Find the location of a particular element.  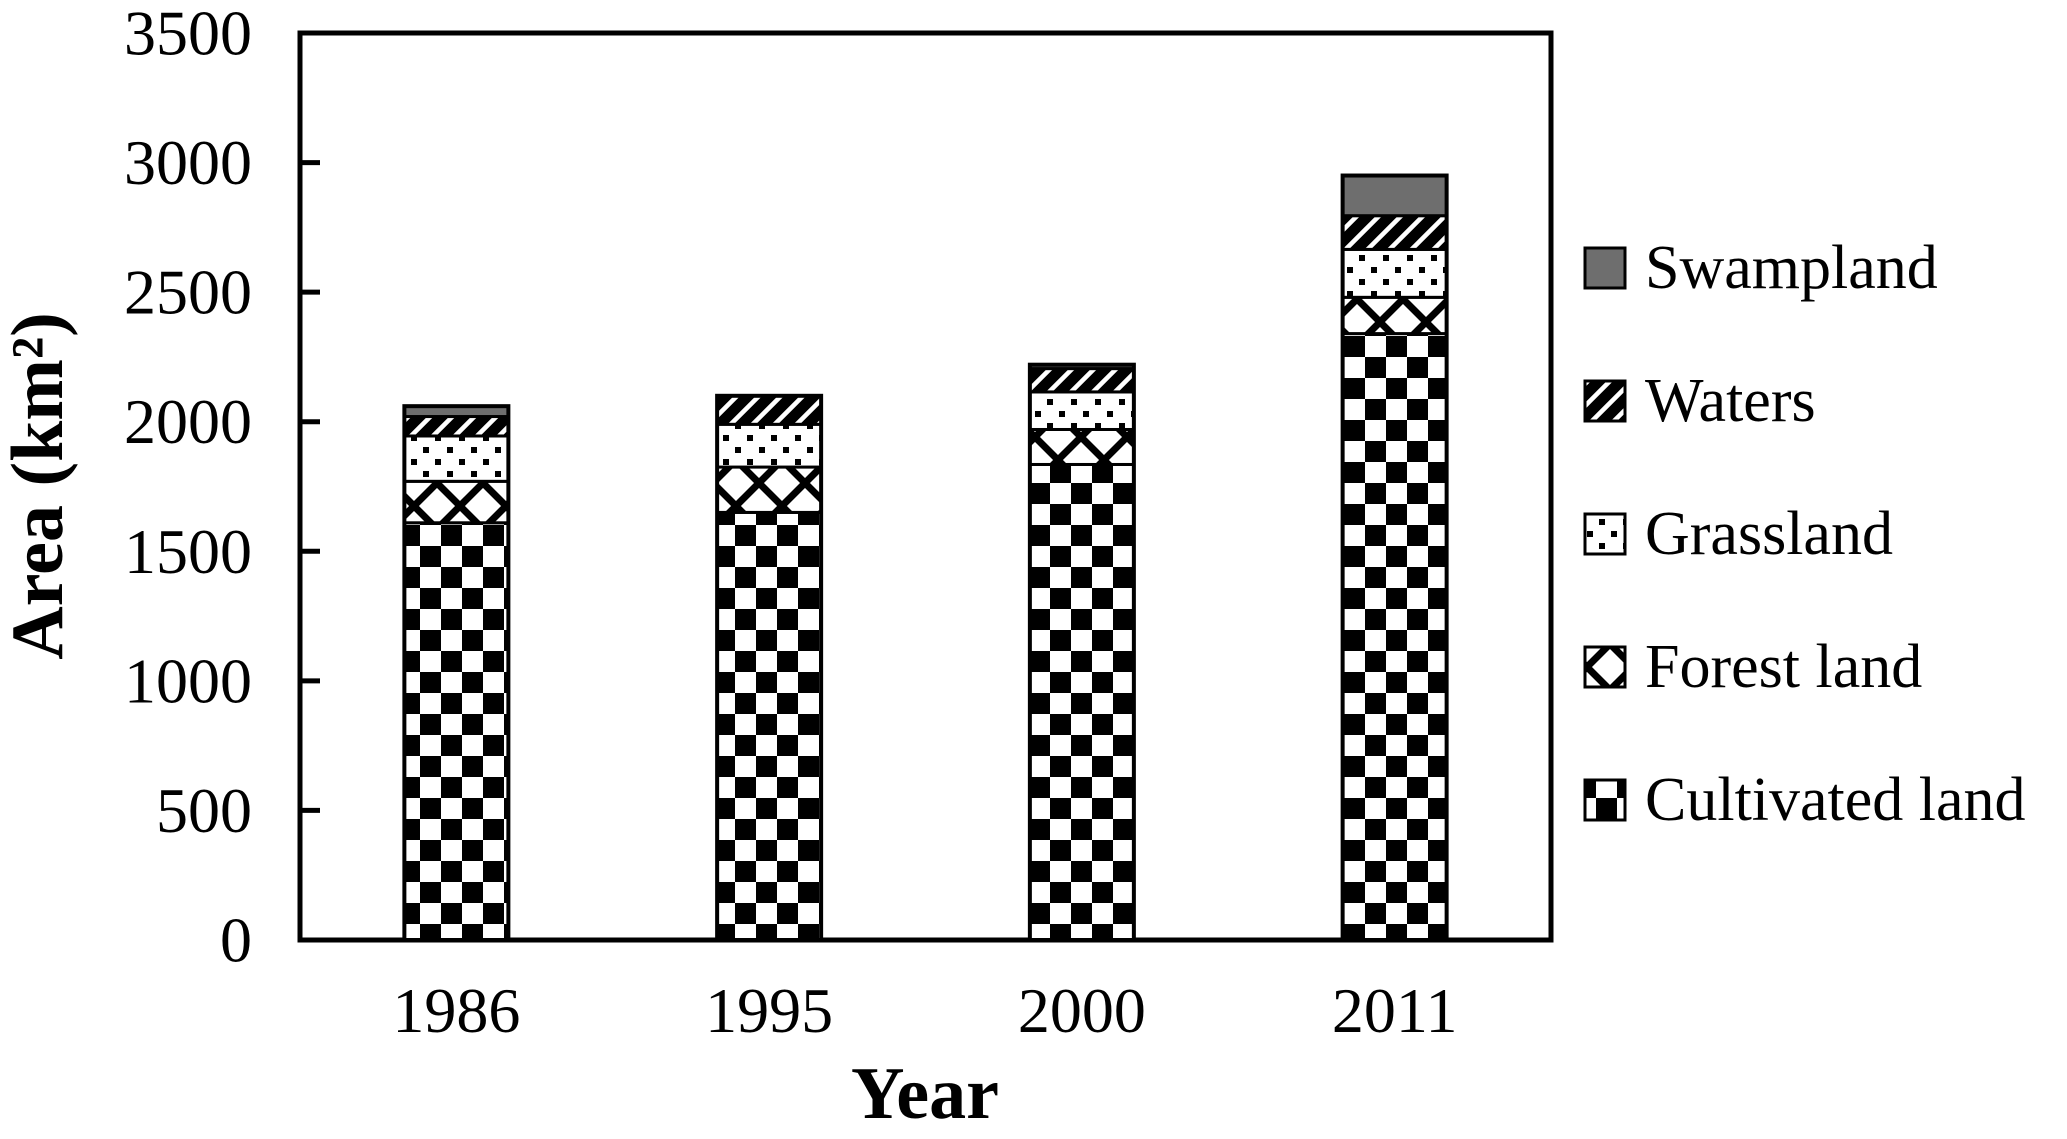

bar-1986 is located at coordinates (456, 673).